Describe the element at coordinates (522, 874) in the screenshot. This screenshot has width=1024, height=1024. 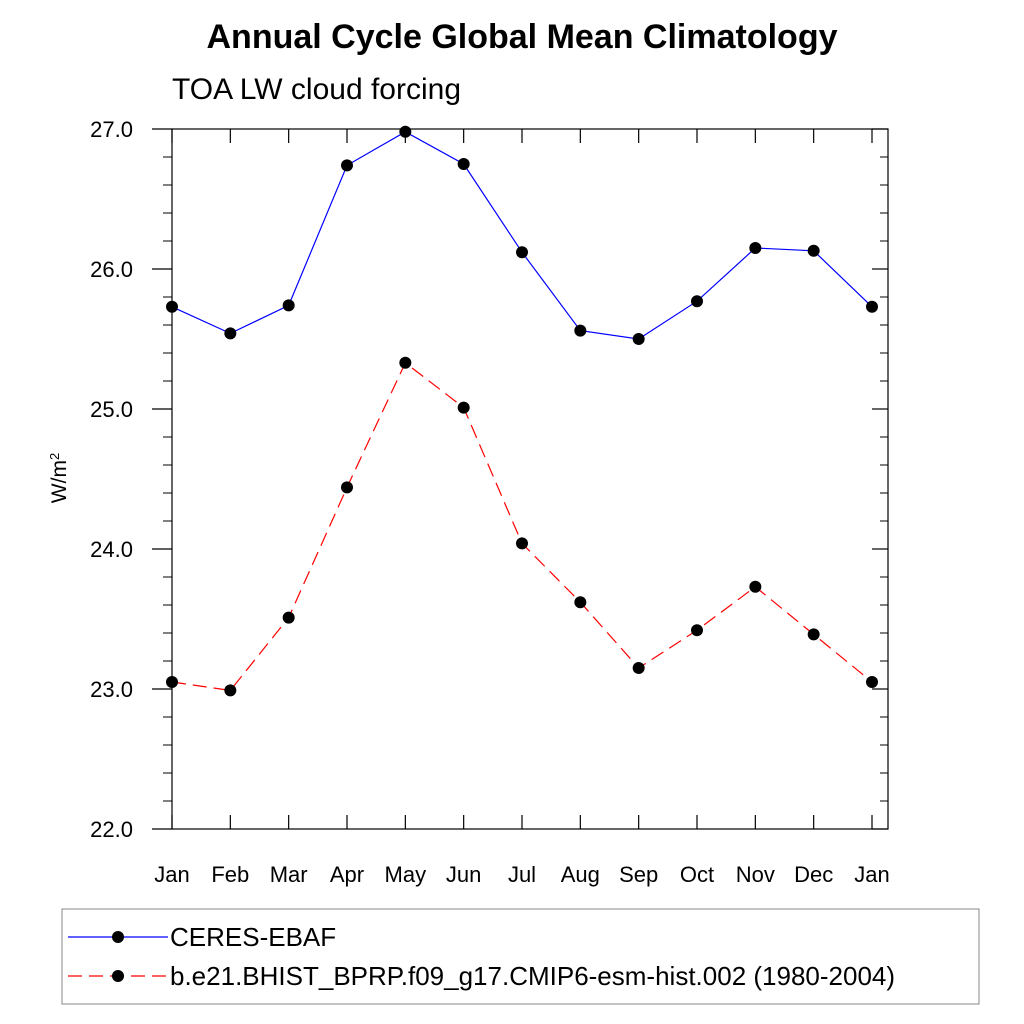
I see `x-tick-label: Jul` at that location.